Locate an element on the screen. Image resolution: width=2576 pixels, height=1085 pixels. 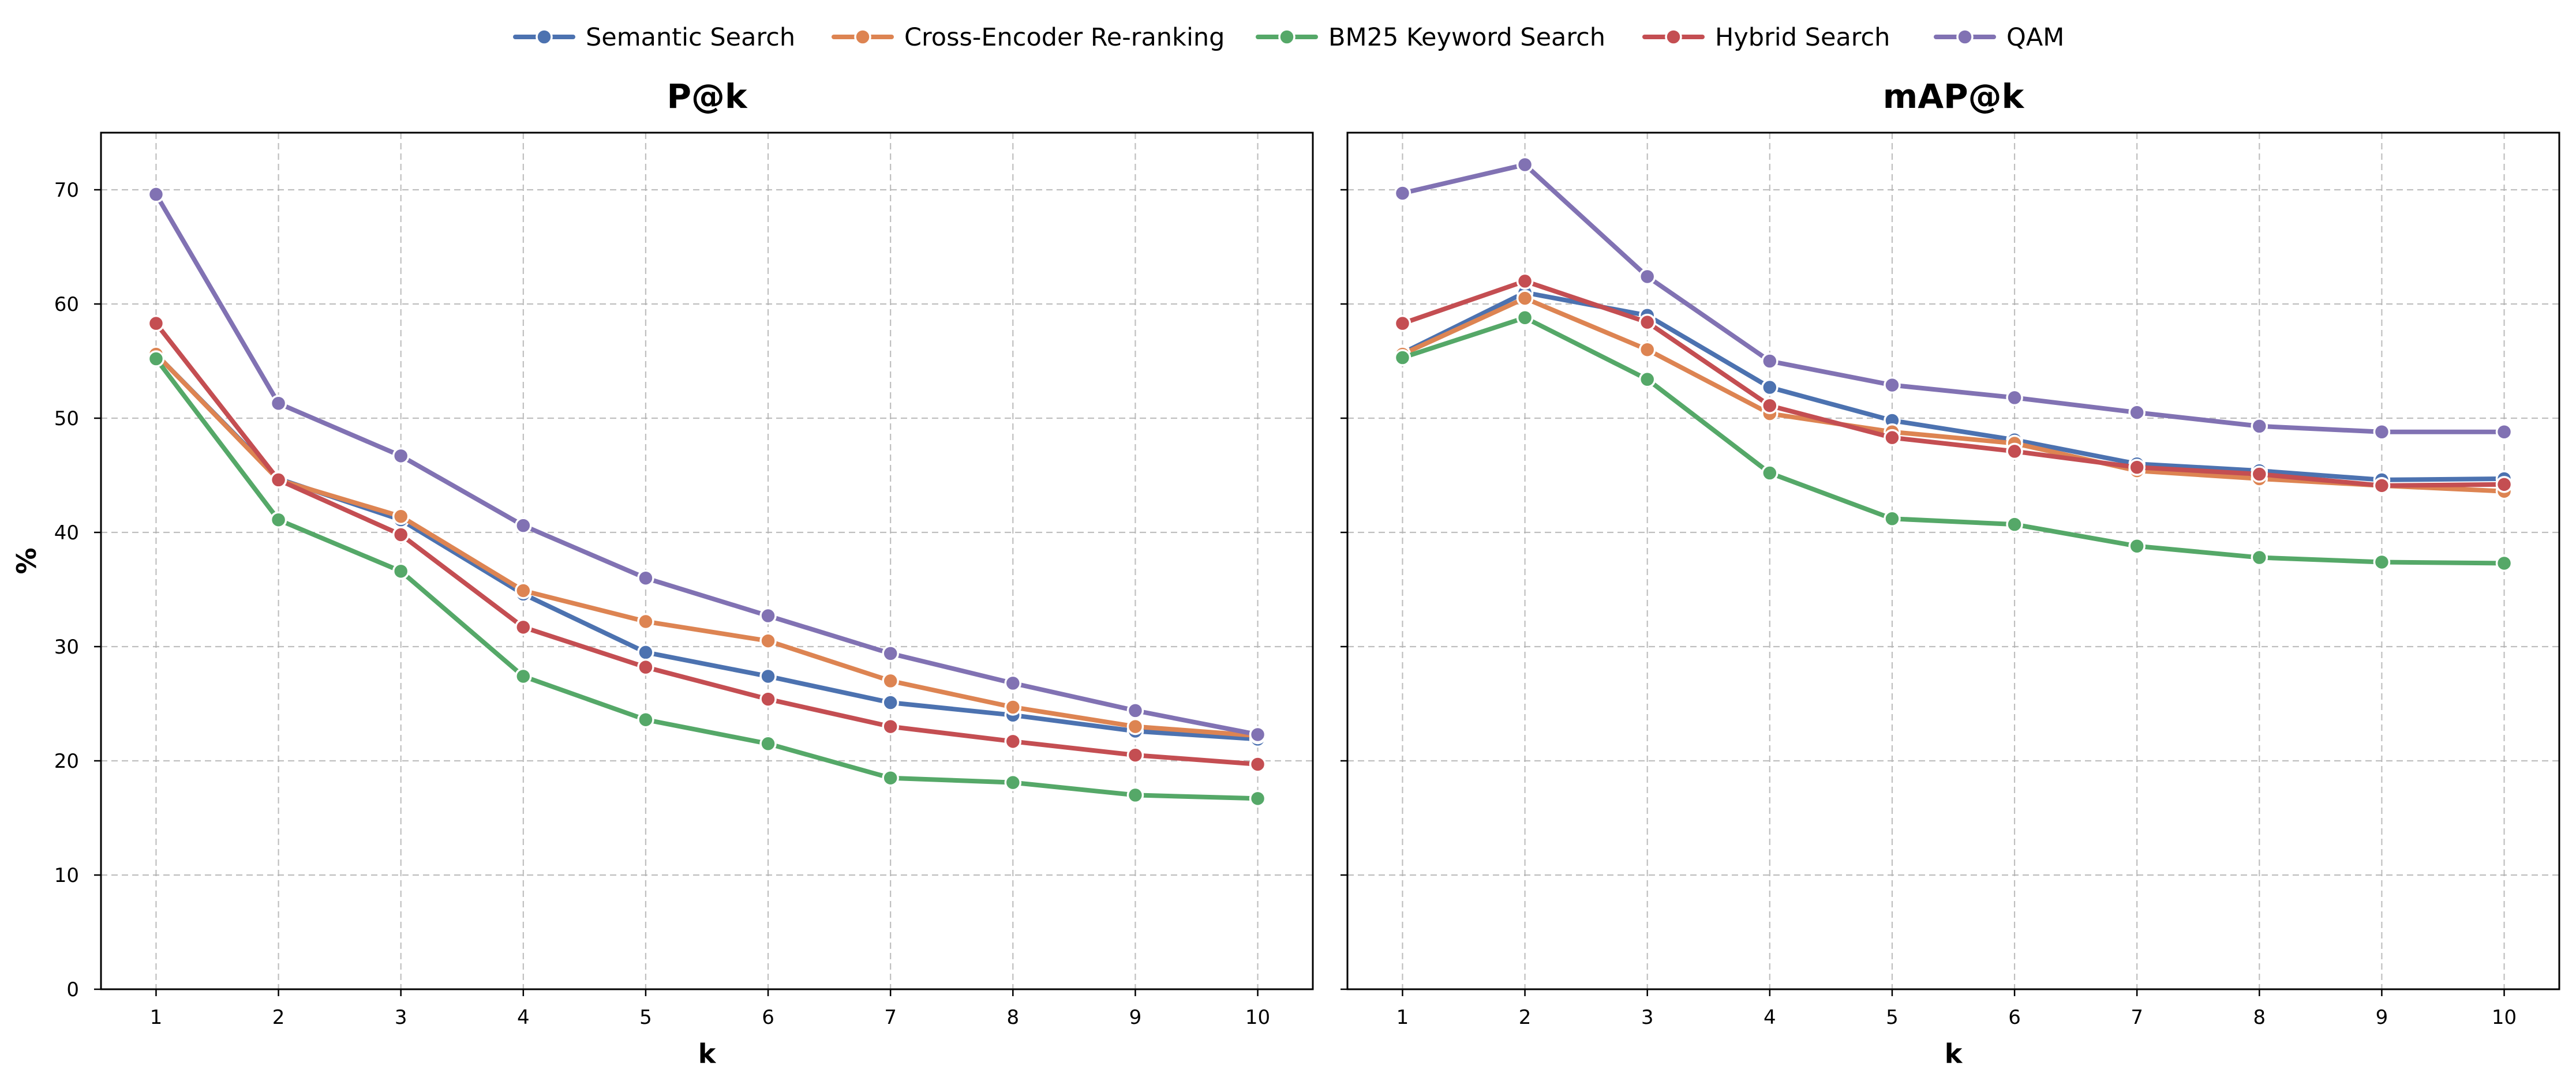
chart-title: P@k is located at coordinates (707, 96).